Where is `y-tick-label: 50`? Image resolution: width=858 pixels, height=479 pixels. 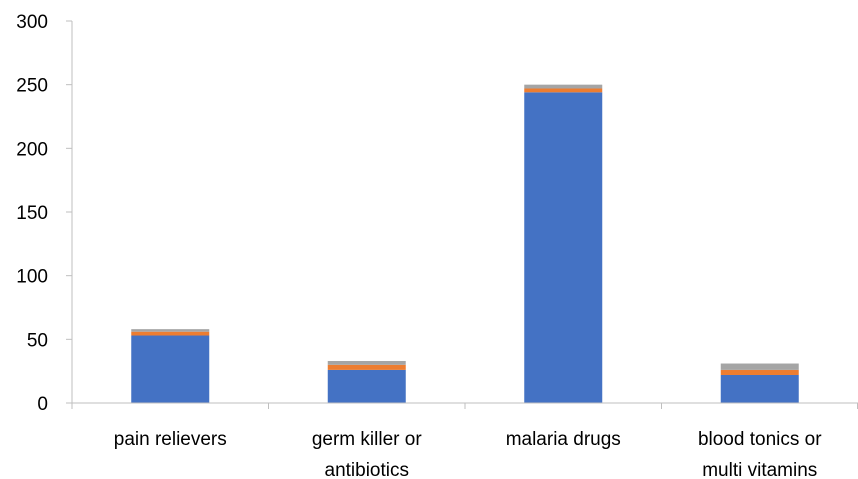 y-tick-label: 50 is located at coordinates (37, 340).